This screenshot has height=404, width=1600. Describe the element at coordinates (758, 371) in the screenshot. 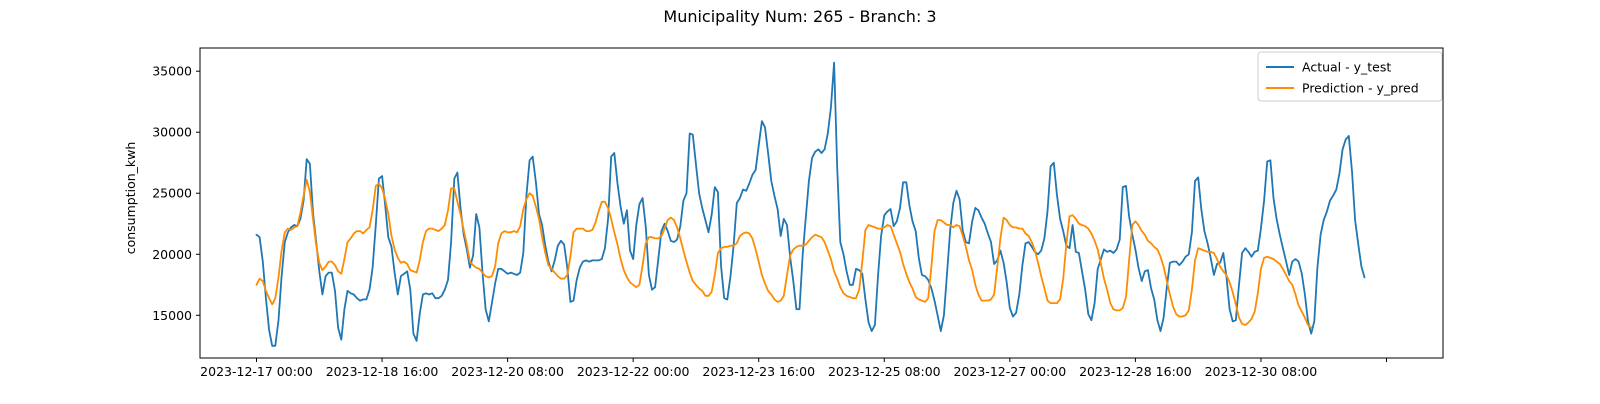

I see `x-tick-label: 2023-12-23 16:00` at that location.